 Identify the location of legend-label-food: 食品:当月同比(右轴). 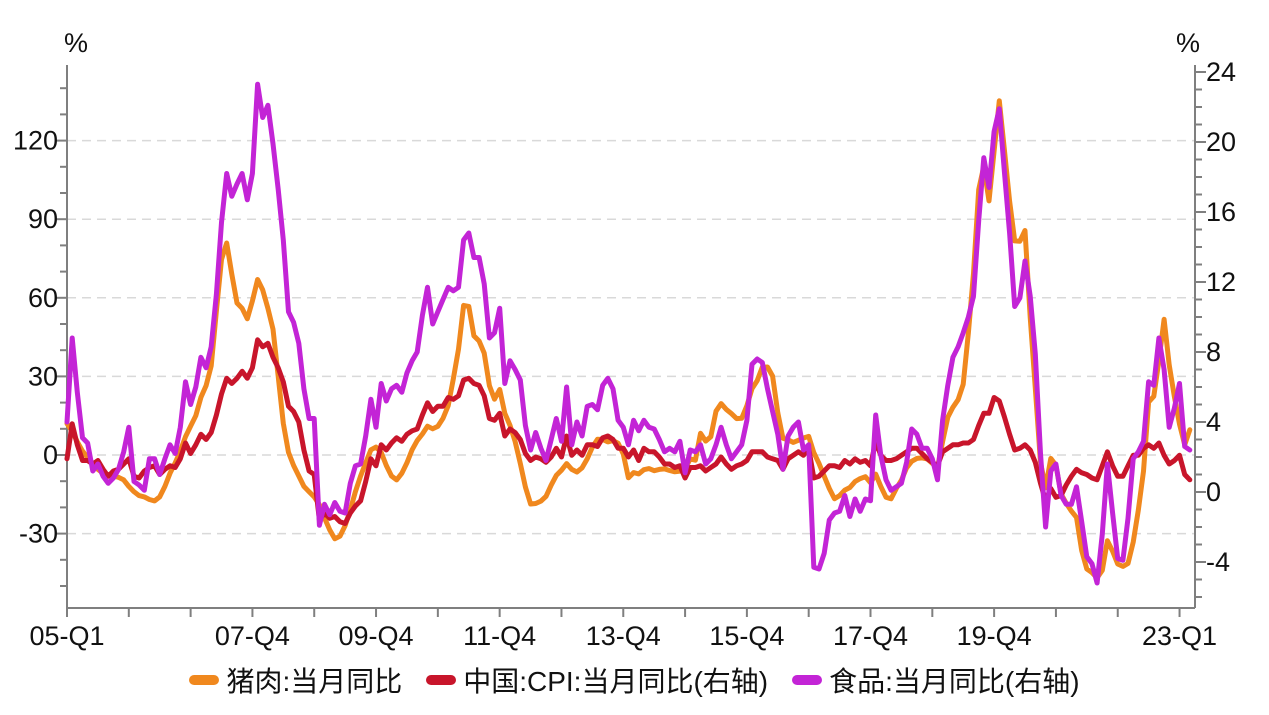
(954, 681).